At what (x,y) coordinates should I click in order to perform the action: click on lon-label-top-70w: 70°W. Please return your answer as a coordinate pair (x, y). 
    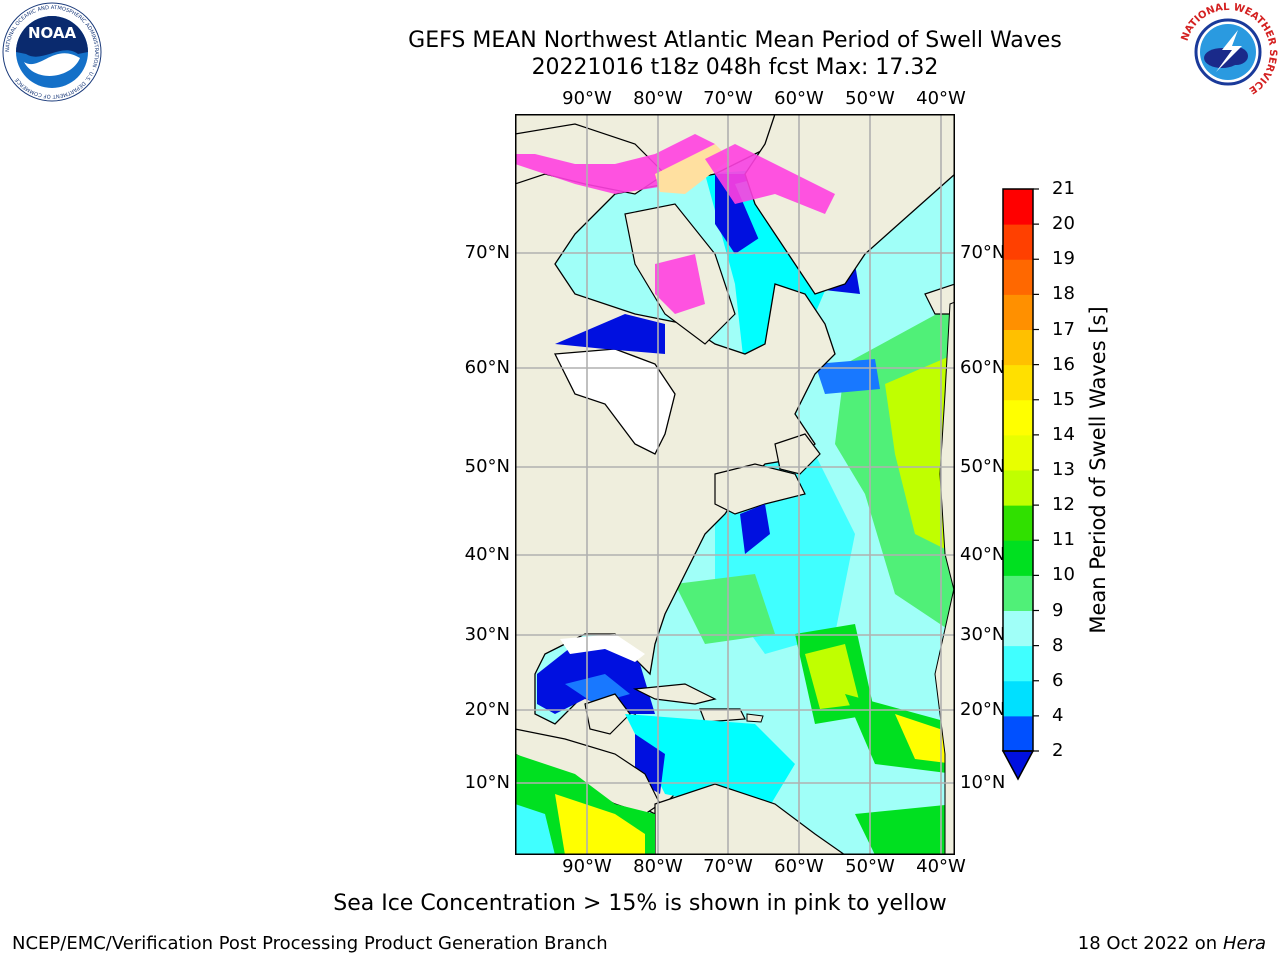
    Looking at the image, I should click on (728, 98).